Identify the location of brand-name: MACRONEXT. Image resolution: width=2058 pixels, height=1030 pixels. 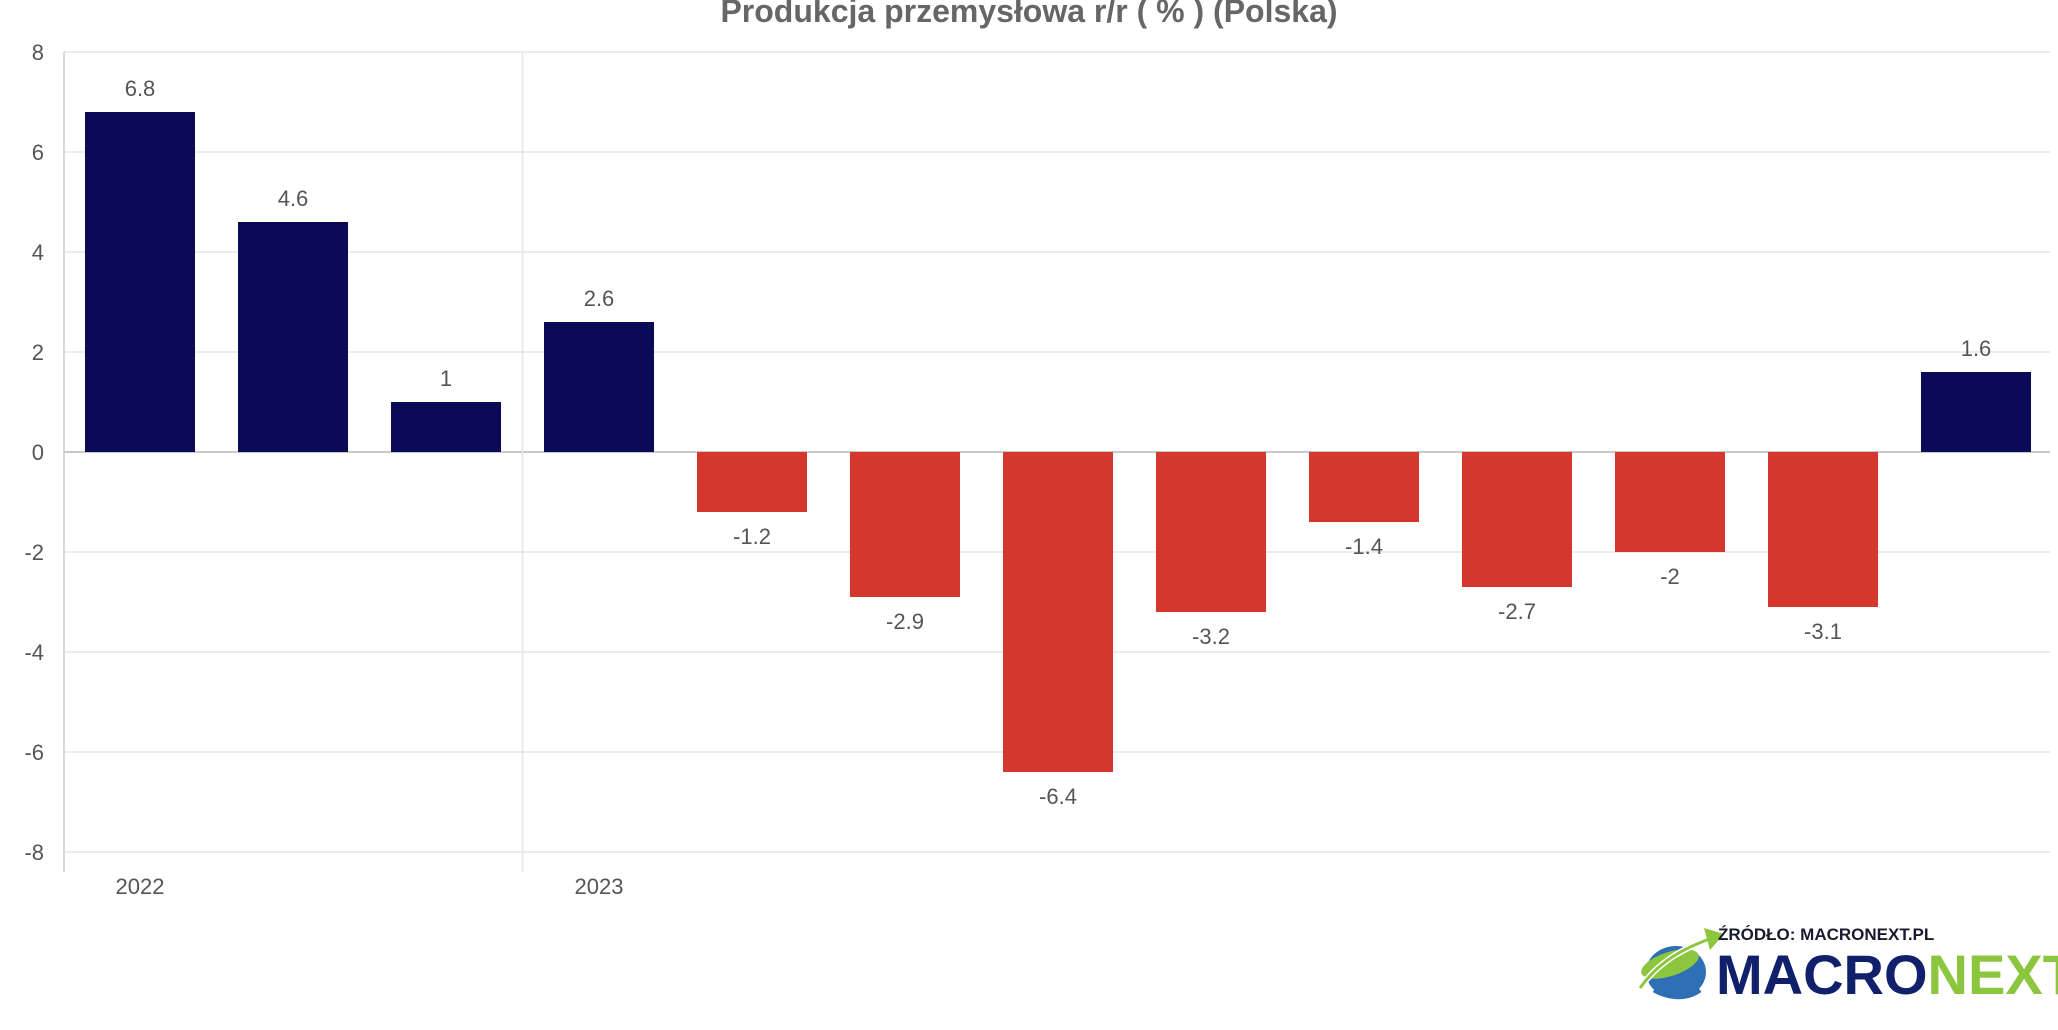
(1887, 974).